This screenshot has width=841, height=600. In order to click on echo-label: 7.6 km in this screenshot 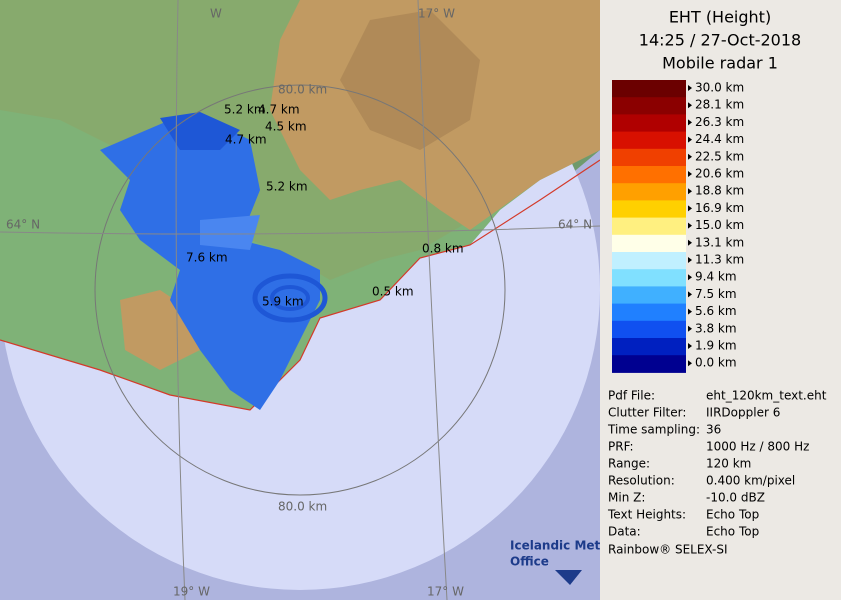, I will do `click(207, 258)`.